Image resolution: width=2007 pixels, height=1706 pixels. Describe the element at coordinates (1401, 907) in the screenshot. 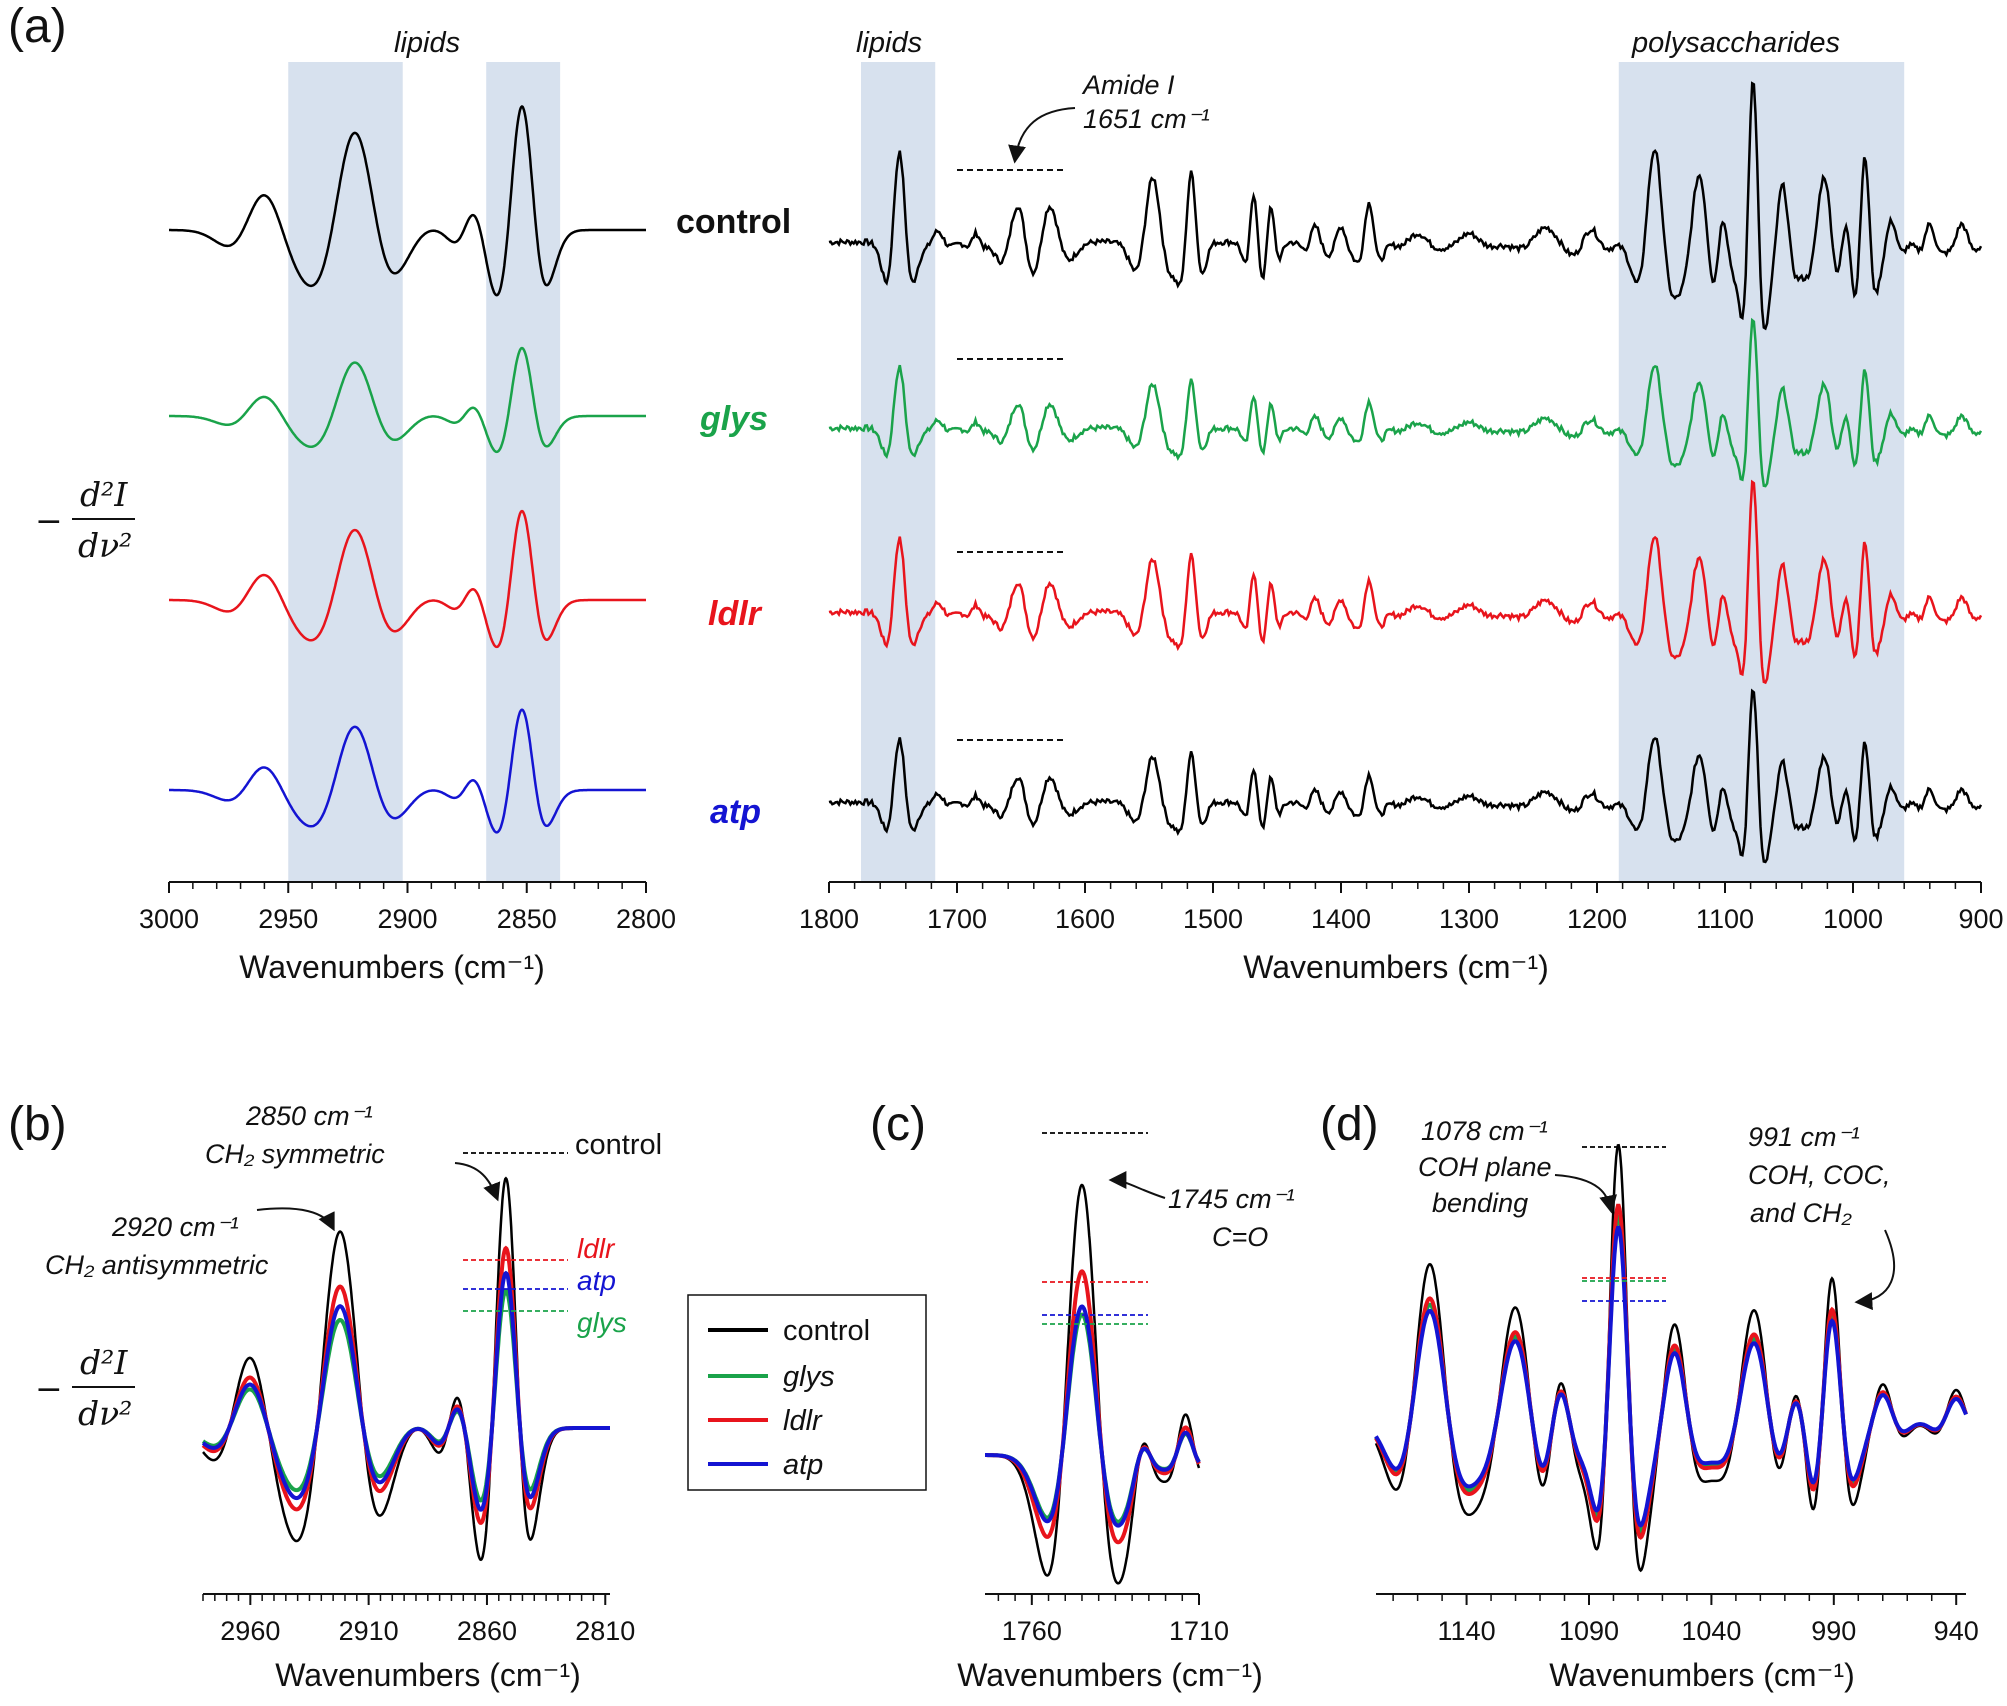

I see `a-right-x-axis: 1800 1700 1600 1500 1400 1300 1200 1100 1000 900` at that location.